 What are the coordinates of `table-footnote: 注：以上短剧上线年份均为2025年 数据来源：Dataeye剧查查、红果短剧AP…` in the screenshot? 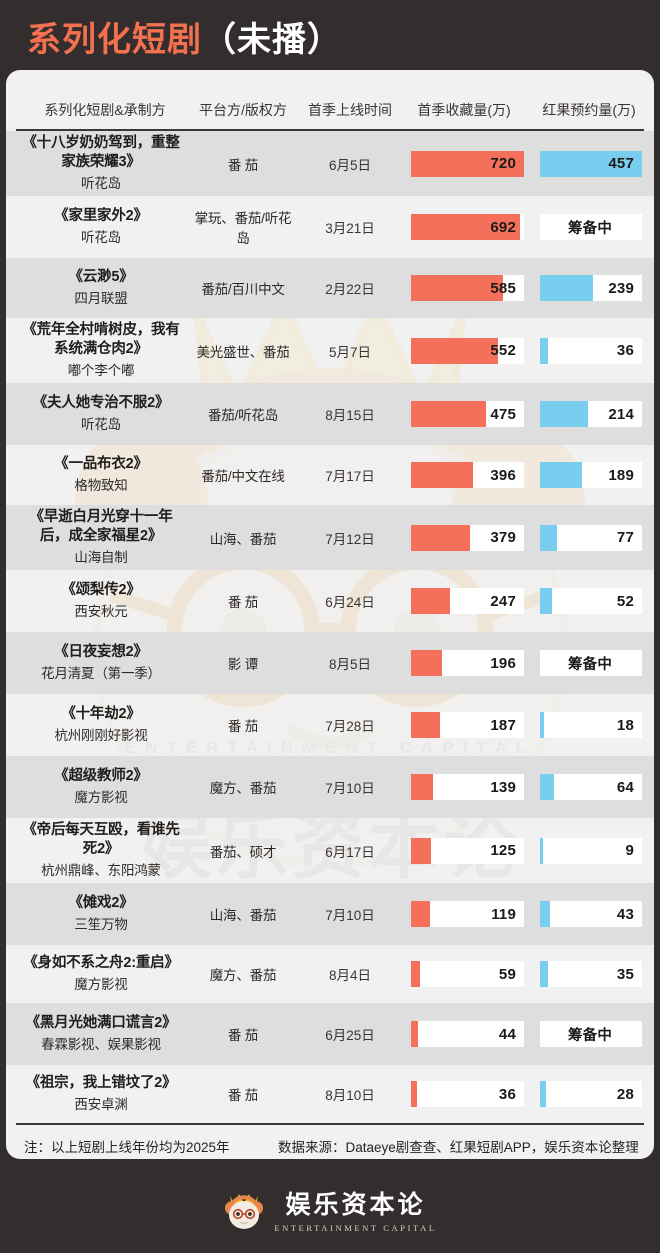 It's located at (330, 1141).